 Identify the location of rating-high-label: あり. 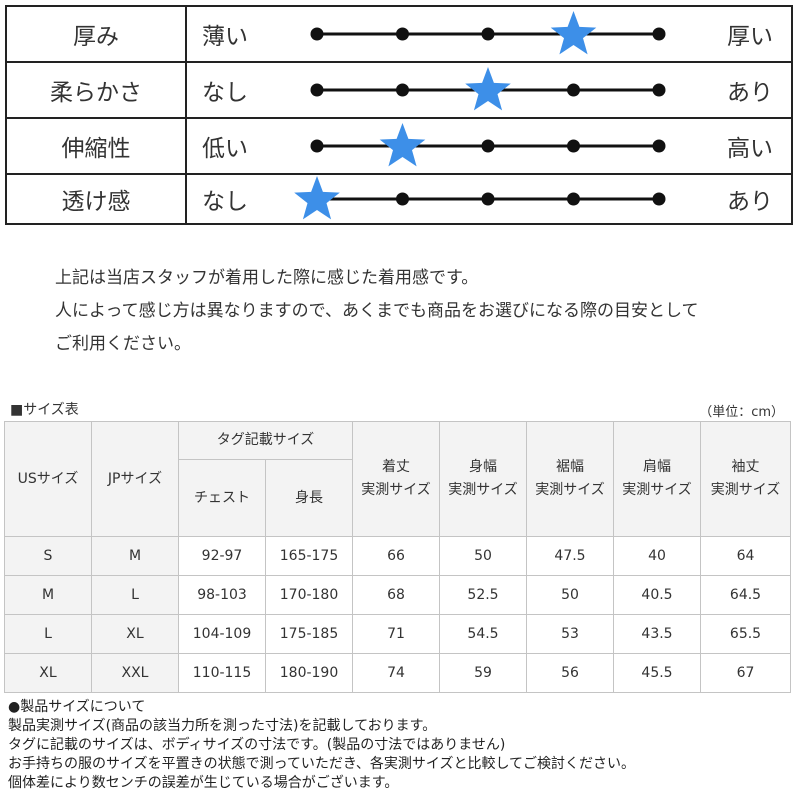
(750, 93).